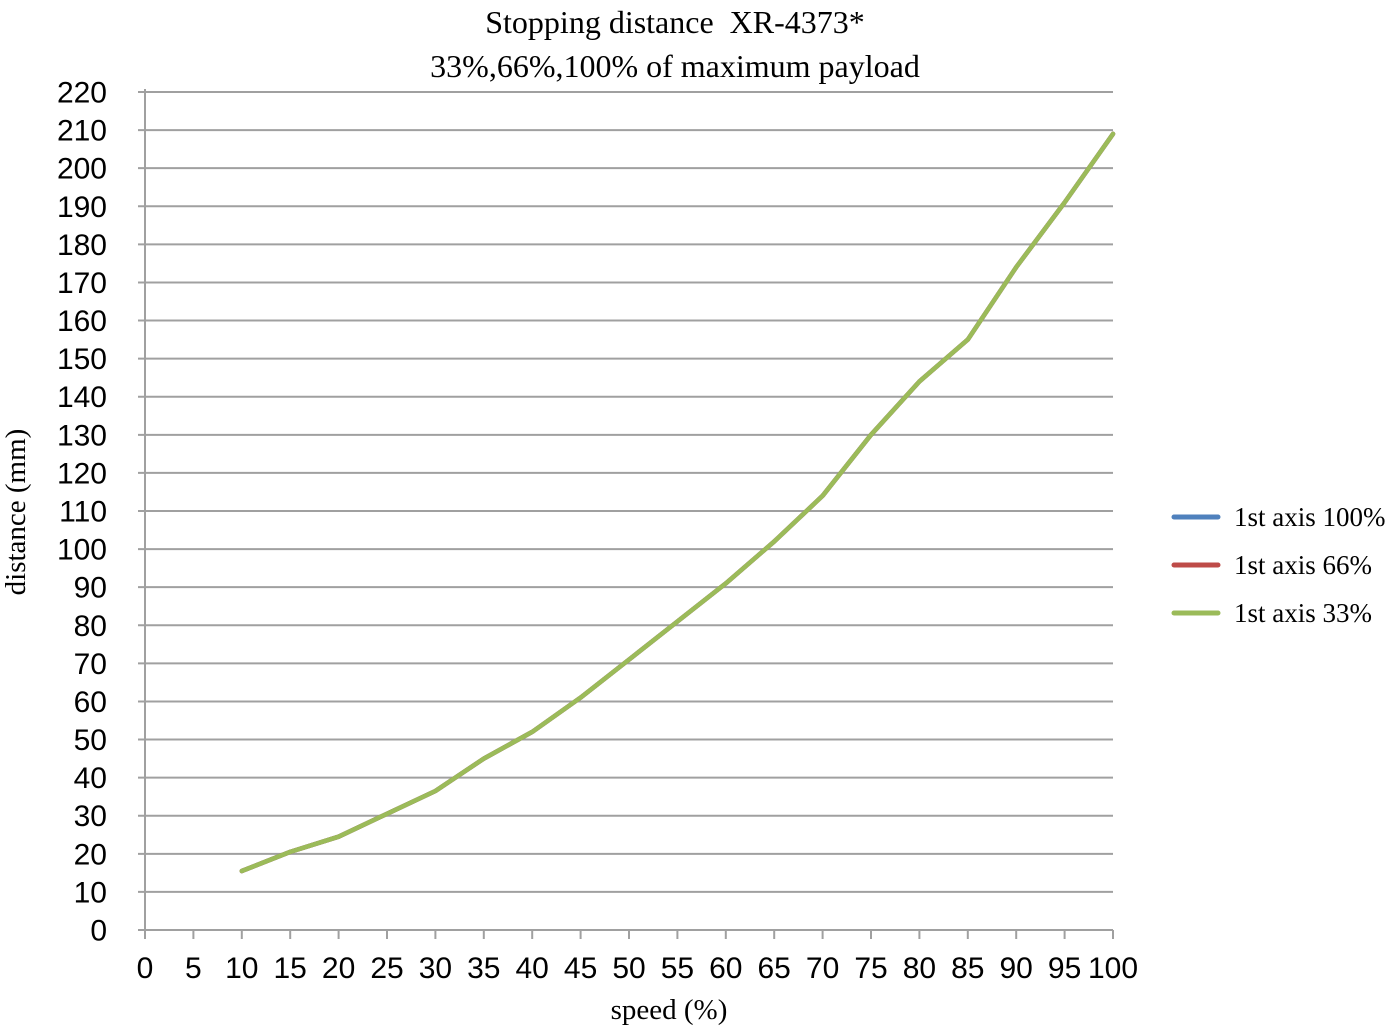 The height and width of the screenshot is (1028, 1396). What do you see at coordinates (580, 968) in the screenshot?
I see `x-tick-label: 45` at bounding box center [580, 968].